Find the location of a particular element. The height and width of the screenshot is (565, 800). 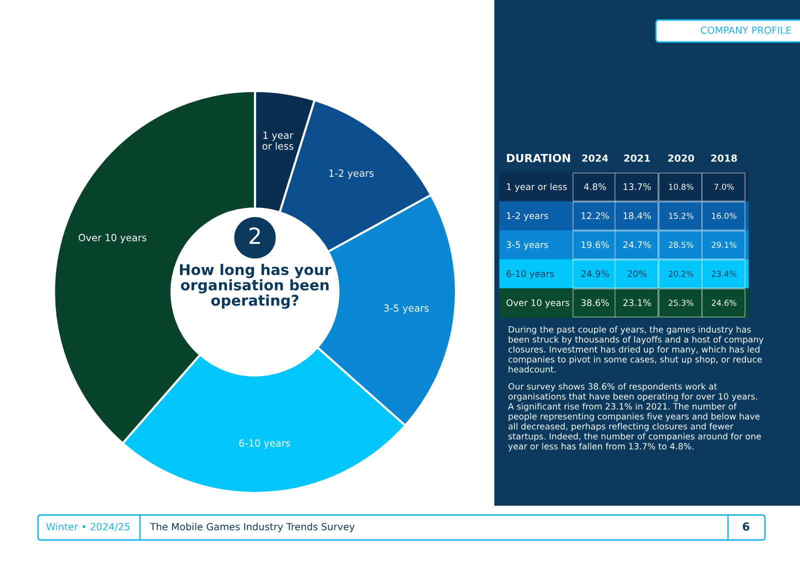

data-label: 4.8% is located at coordinates (595, 186).